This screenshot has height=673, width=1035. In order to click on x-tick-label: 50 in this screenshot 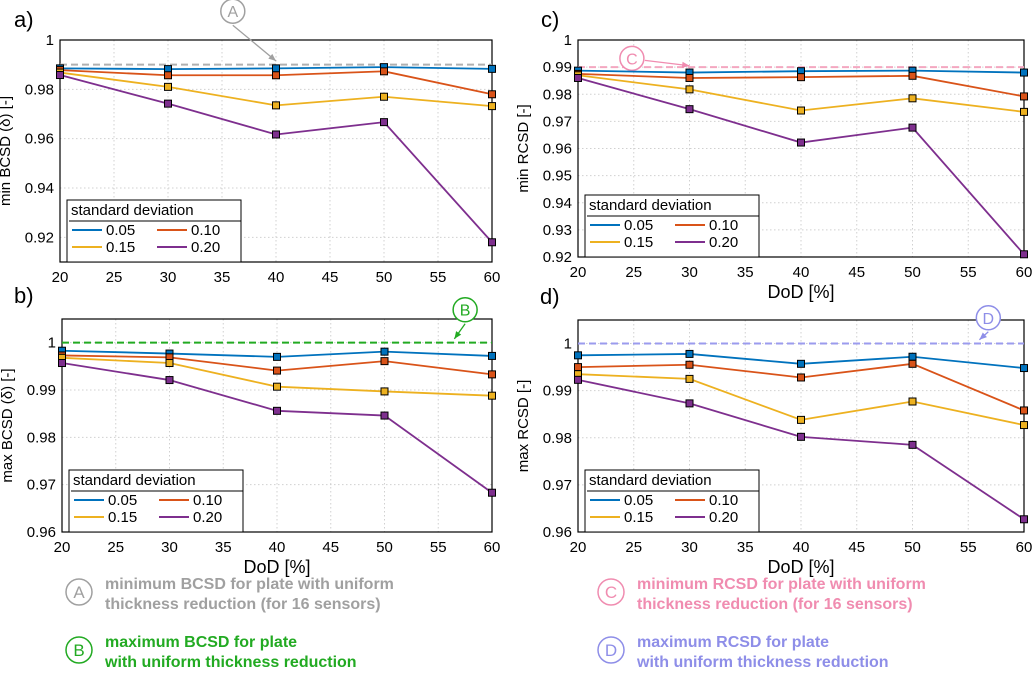, I will do `click(912, 272)`.